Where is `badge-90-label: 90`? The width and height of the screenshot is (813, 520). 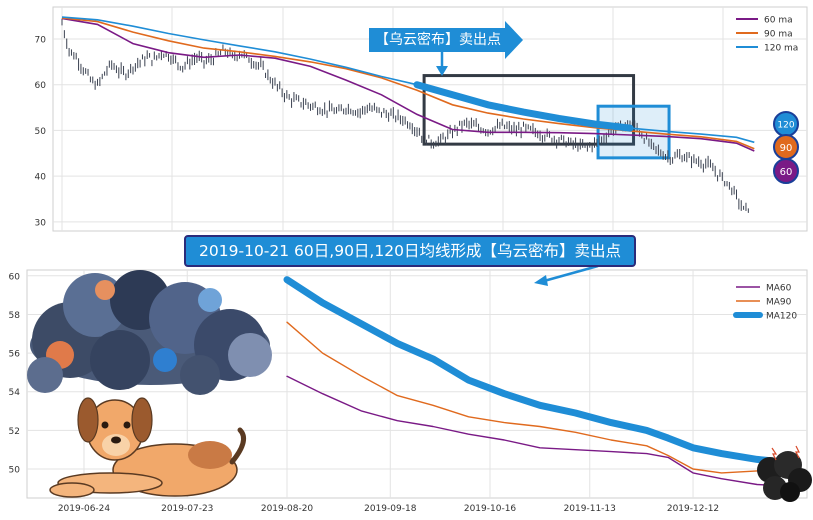
badge-90-label: 90 is located at coordinates (786, 148).